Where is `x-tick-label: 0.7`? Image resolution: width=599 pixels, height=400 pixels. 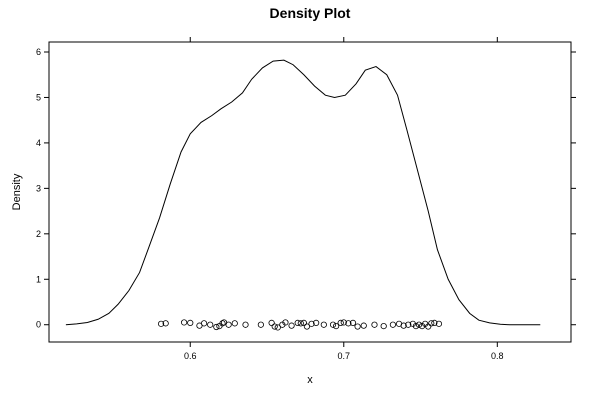
x-tick-label: 0.7 is located at coordinates (344, 356).